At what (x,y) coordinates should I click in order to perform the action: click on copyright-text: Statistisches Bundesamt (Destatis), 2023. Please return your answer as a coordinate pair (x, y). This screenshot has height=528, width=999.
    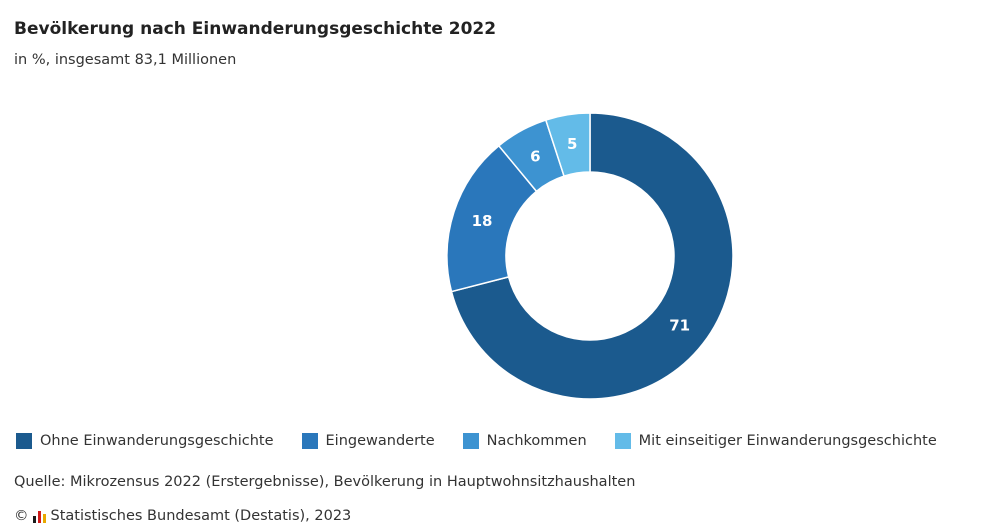
    Looking at the image, I should click on (201, 516).